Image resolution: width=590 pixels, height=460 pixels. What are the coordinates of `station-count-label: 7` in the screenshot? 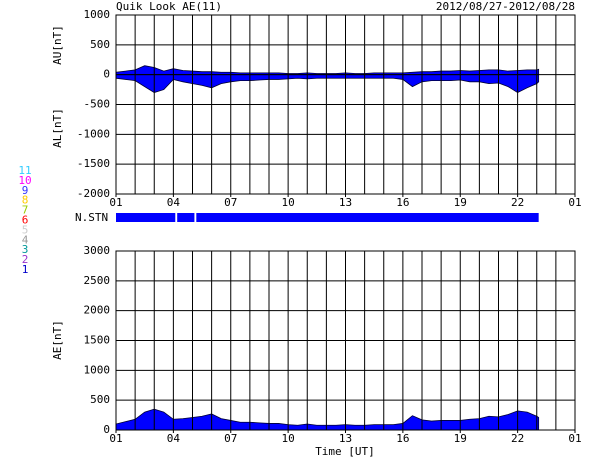 It's located at (25, 210).